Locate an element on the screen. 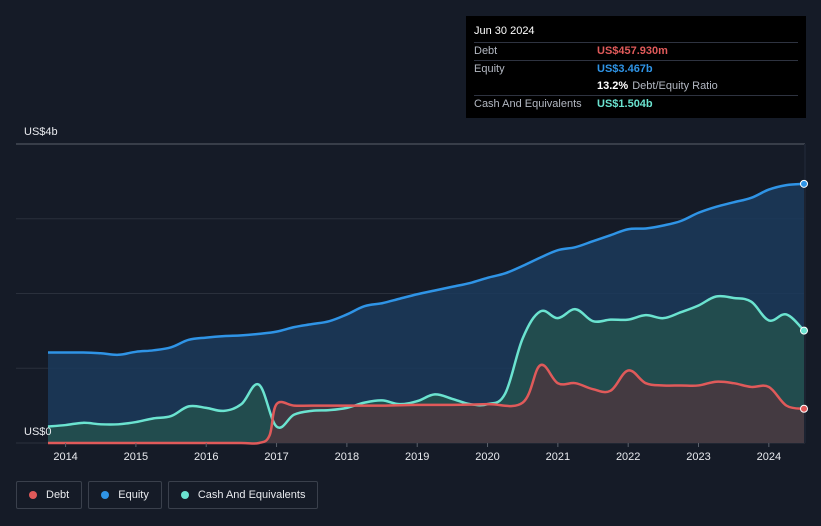  legend-label-equity: Equity is located at coordinates (133, 495).